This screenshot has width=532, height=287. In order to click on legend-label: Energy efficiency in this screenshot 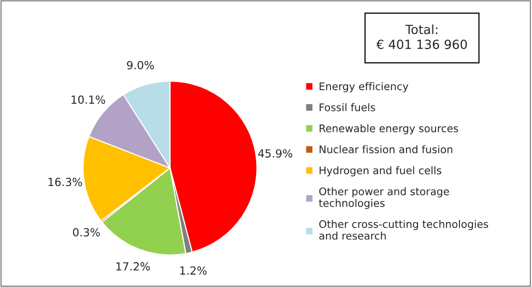, I will do `click(364, 87)`.